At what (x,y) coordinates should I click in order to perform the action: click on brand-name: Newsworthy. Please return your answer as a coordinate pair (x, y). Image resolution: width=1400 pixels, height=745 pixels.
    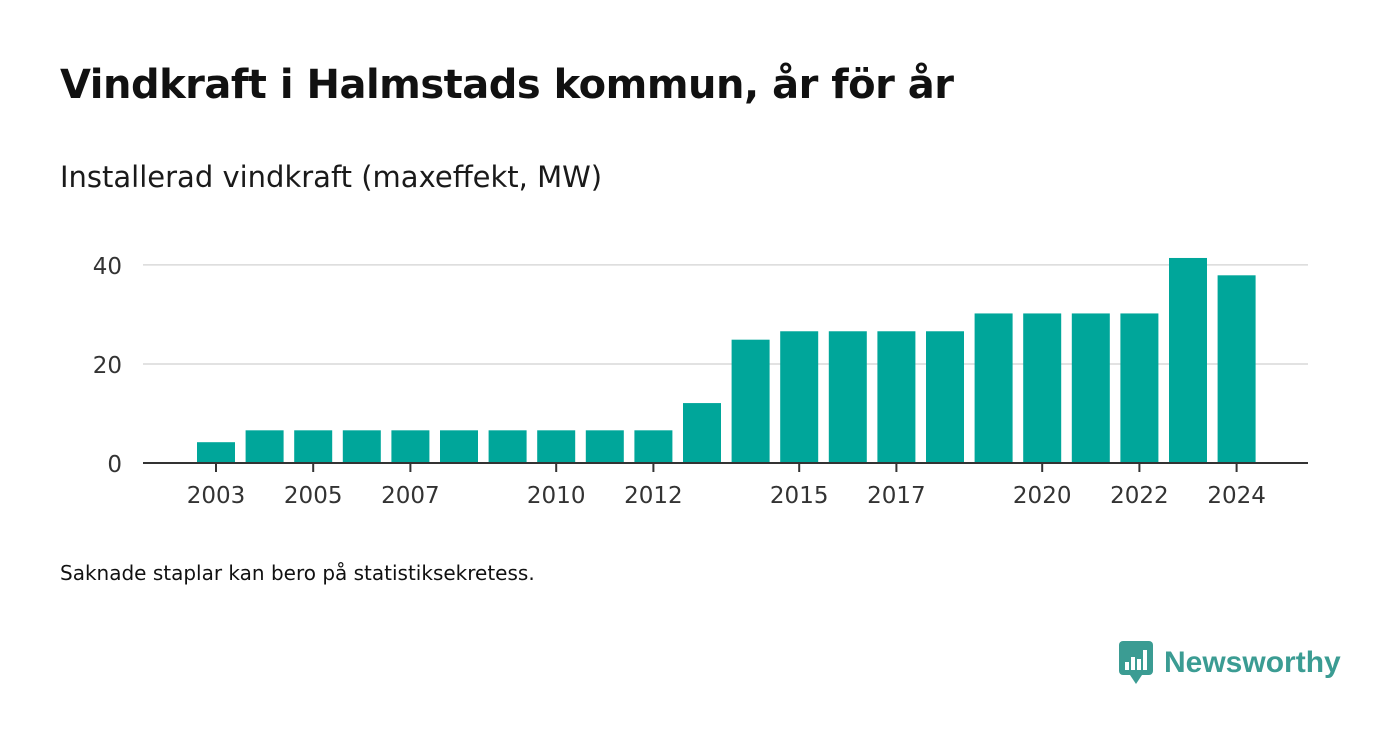
    Looking at the image, I should click on (1252, 662).